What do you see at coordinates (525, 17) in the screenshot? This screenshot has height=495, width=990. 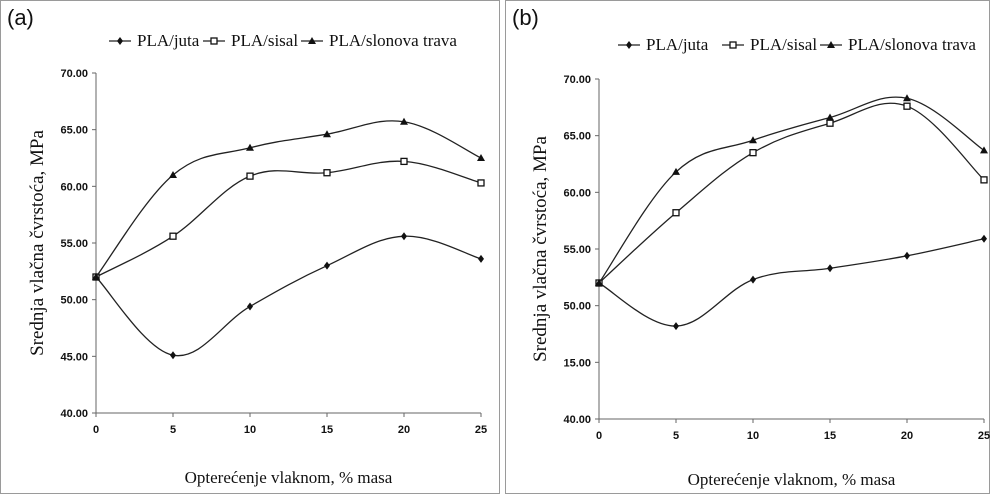 I see `panel-label: (b)` at bounding box center [525, 17].